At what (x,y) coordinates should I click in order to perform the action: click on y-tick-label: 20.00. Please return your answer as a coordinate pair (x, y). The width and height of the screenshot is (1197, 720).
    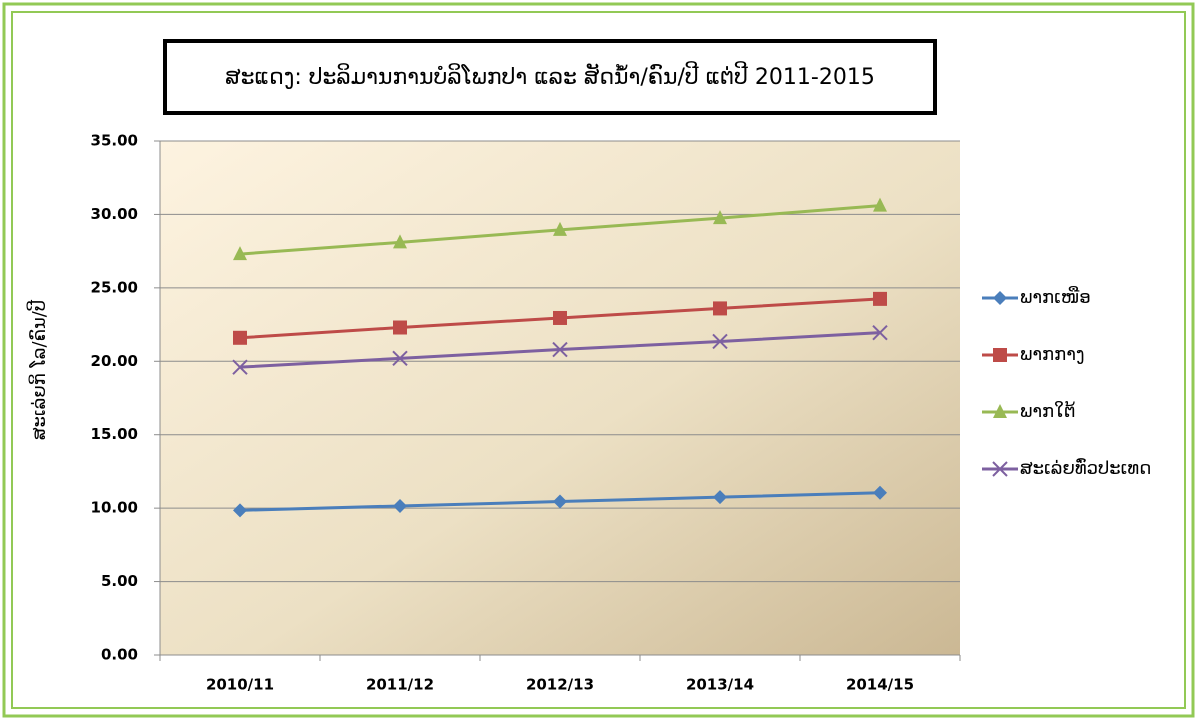
    Looking at the image, I should click on (114, 361).